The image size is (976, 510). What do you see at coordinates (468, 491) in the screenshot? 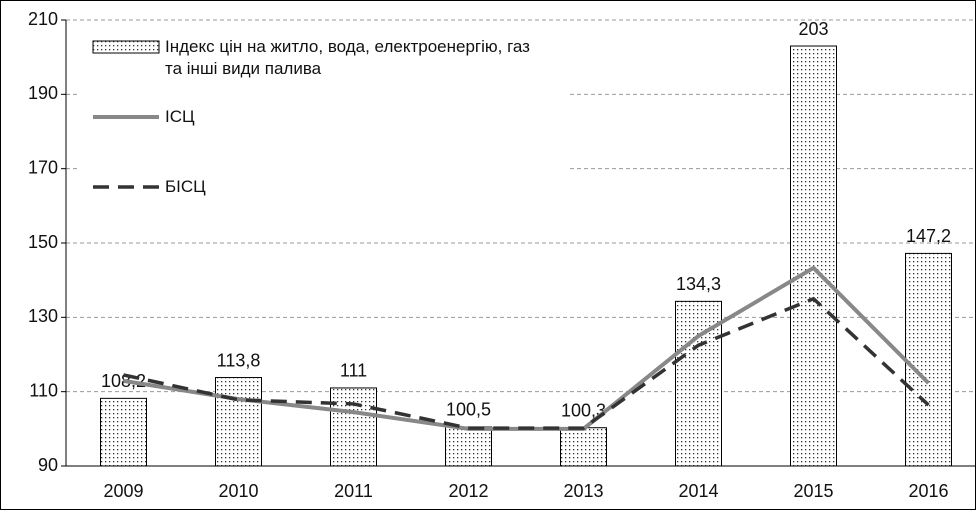
I see `x-tick-label: 2012` at bounding box center [468, 491].